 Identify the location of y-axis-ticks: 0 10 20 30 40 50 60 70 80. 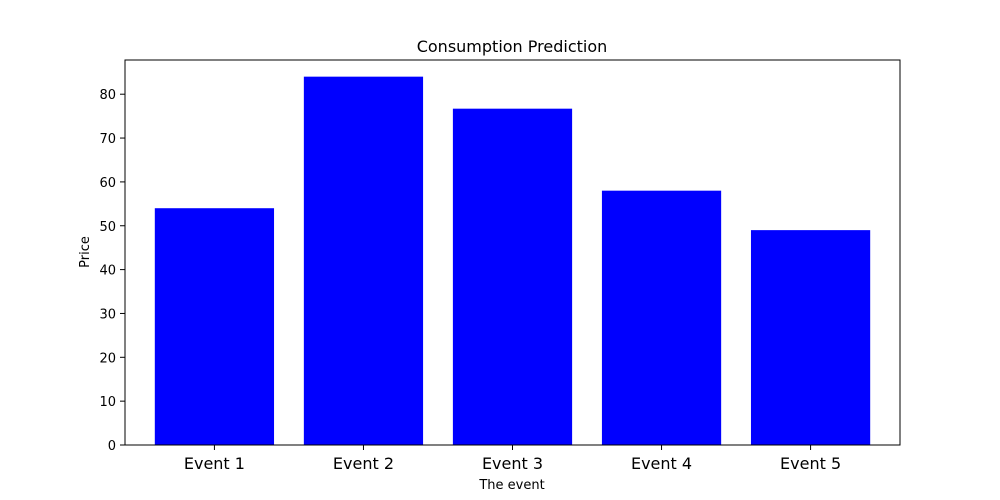
(112, 271).